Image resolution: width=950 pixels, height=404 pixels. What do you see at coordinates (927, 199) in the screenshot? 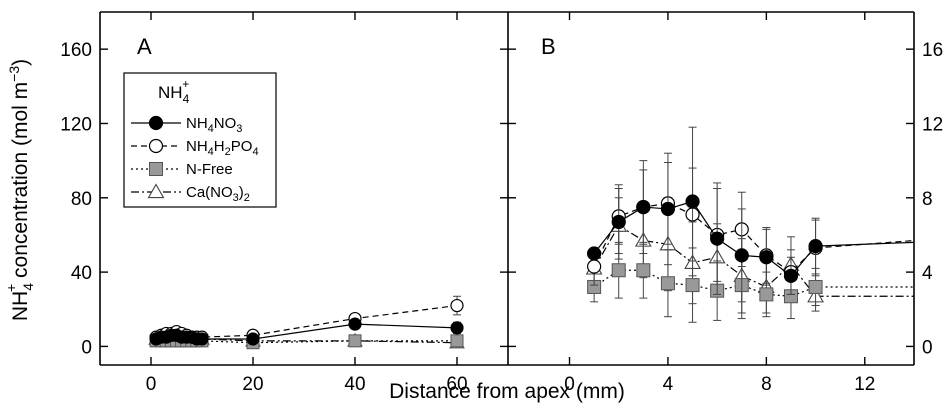
I see `y-tick-label-right: 8` at bounding box center [927, 199].